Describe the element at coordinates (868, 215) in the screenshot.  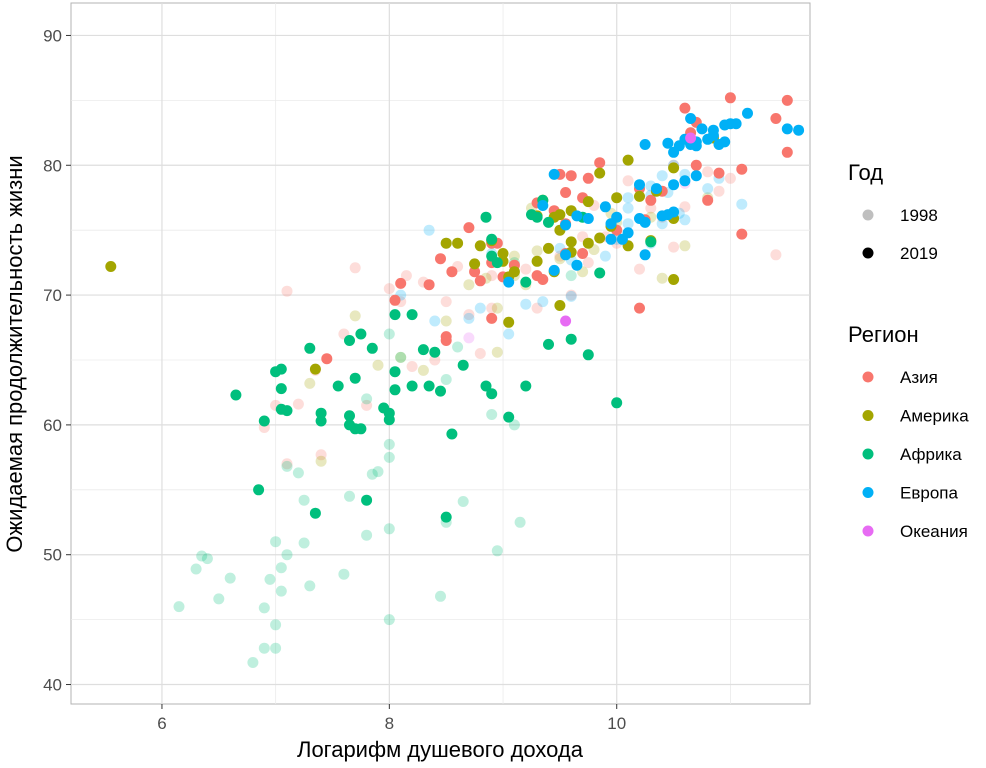
I see `legend-year-marker-1998` at that location.